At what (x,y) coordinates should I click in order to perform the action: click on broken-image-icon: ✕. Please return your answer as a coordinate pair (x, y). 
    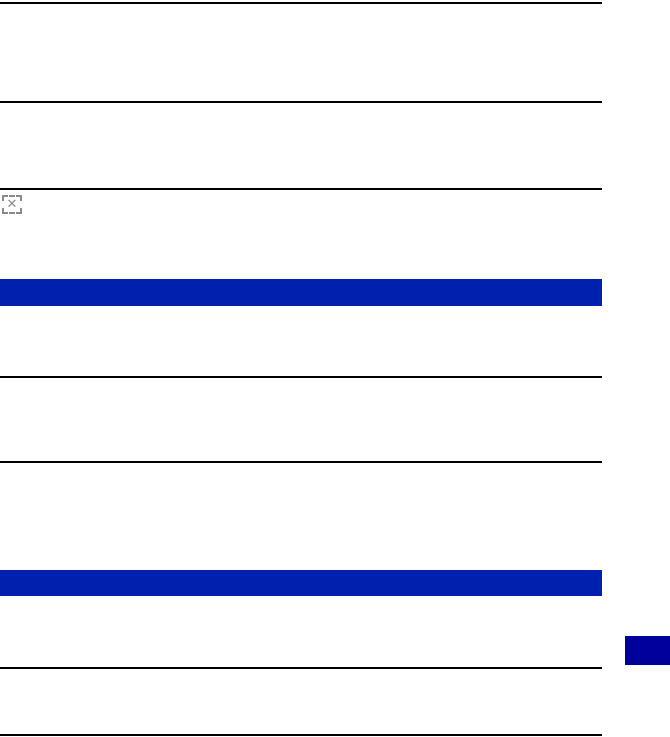
    Looking at the image, I should click on (12, 204).